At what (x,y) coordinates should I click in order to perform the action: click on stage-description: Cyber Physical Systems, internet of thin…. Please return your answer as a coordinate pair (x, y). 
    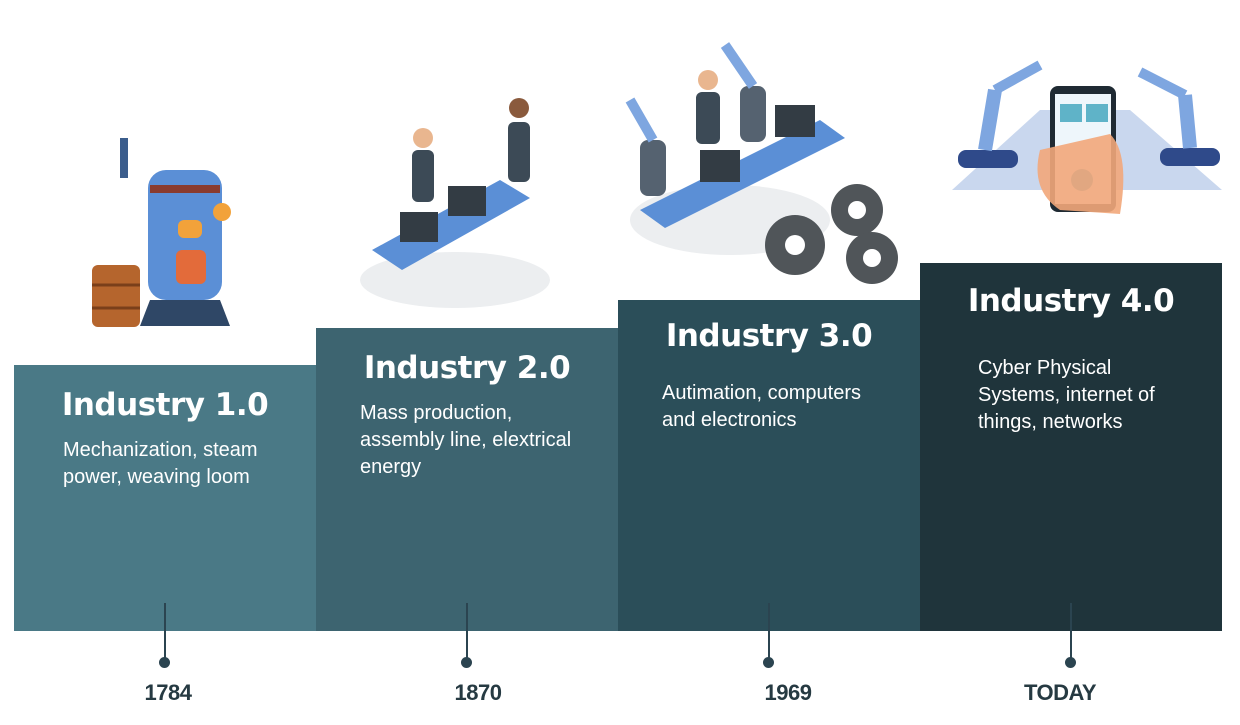
    Looking at the image, I should click on (1066, 395).